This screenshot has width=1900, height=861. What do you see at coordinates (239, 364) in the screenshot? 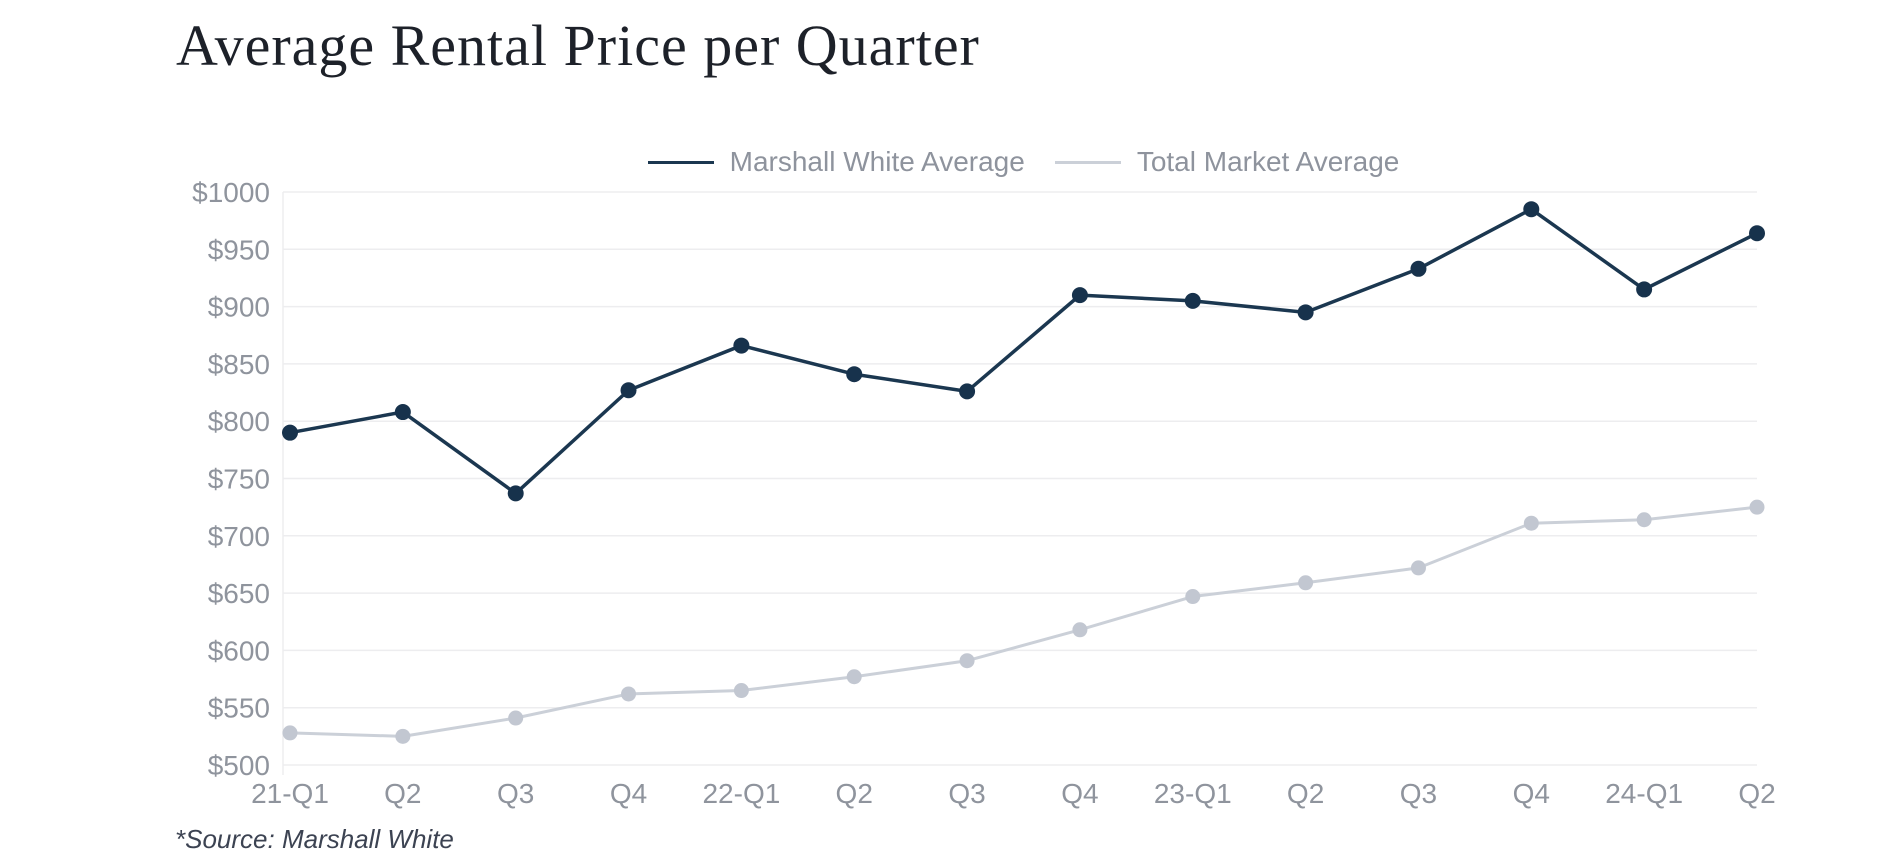
I see `y-tick-label: $850` at bounding box center [239, 364].